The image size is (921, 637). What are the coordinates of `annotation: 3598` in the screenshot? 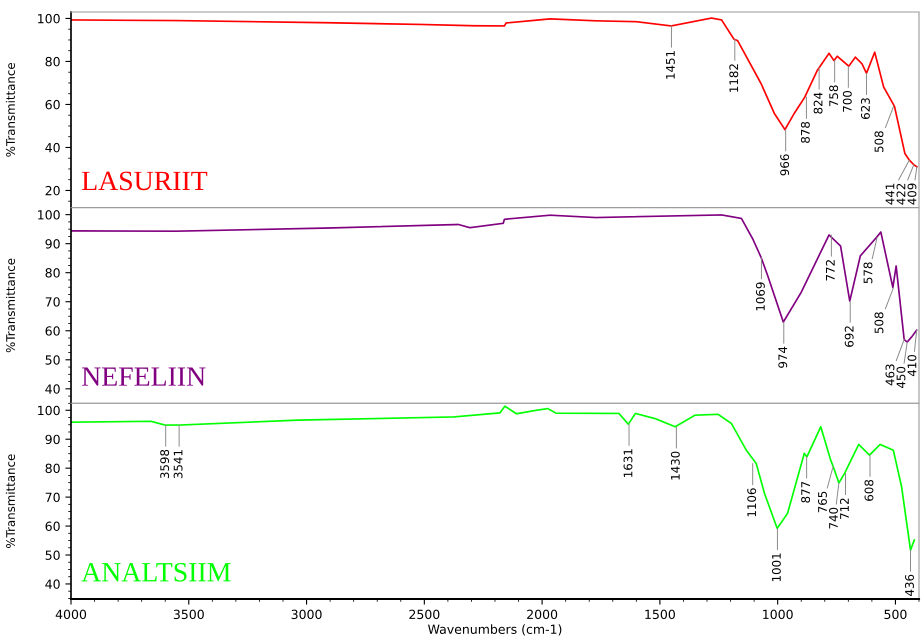 It's located at (165, 464).